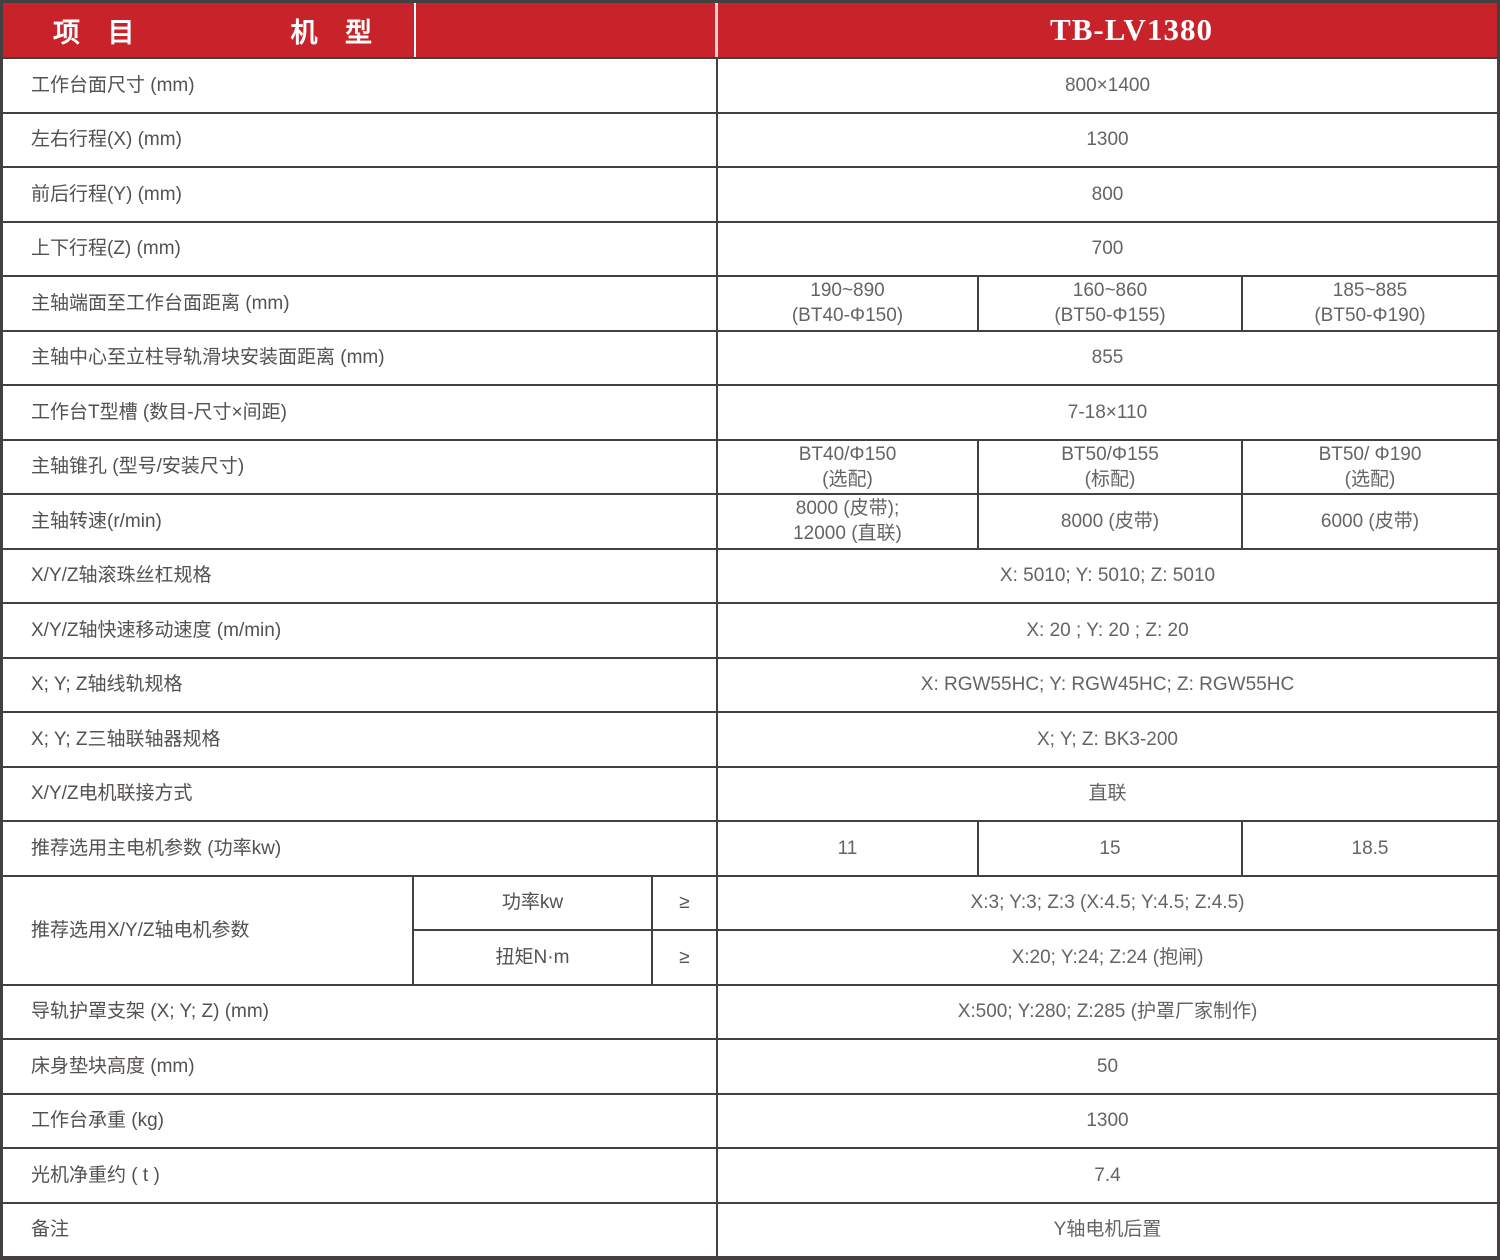 The width and height of the screenshot is (1500, 1260). What do you see at coordinates (140, 930) in the screenshot?
I see `cell-line: 推荐选用X/Y/Z轴电机参数` at bounding box center [140, 930].